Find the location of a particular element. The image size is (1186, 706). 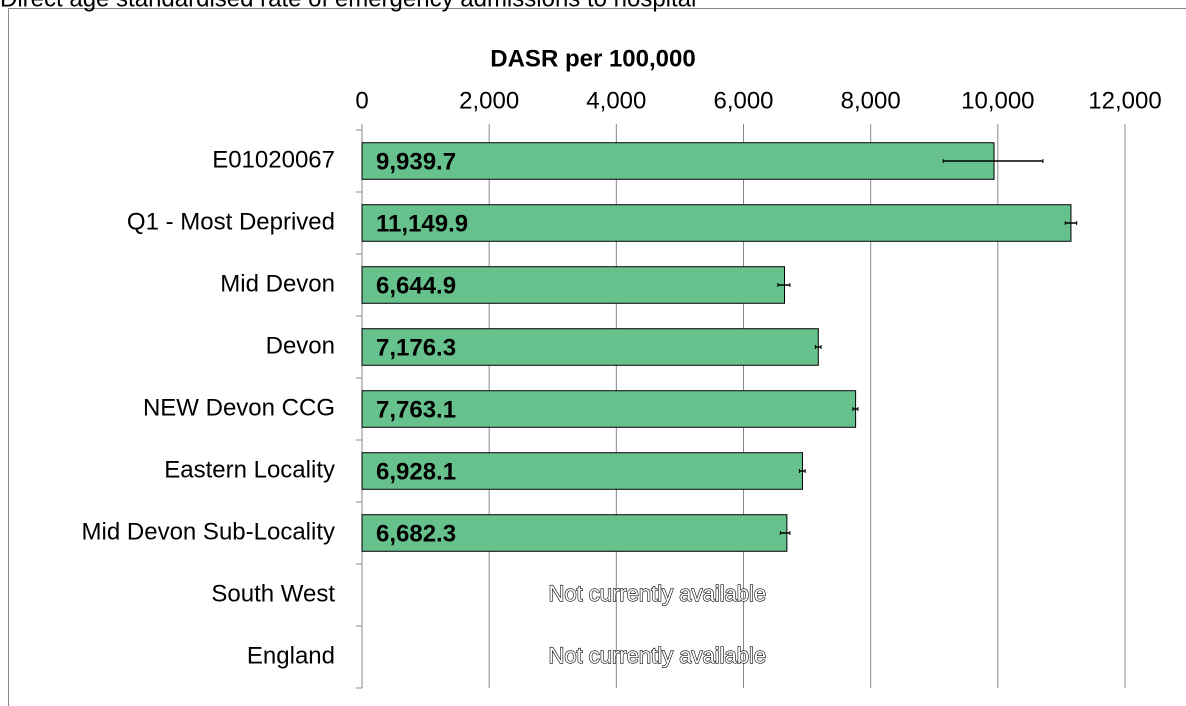

y-tick-label: England is located at coordinates (291, 655).